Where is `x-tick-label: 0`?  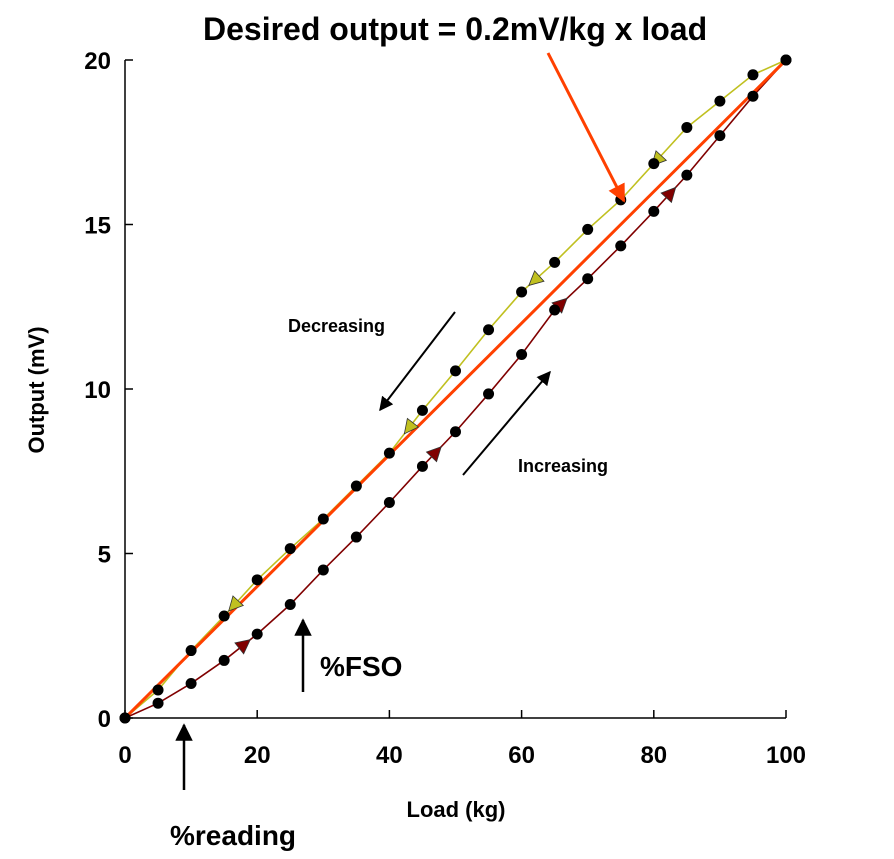
x-tick-label: 0 is located at coordinates (124, 755).